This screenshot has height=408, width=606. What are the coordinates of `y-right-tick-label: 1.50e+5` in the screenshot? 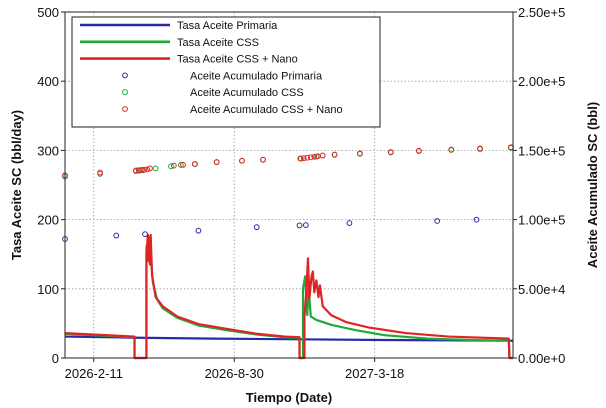 It's located at (541, 150).